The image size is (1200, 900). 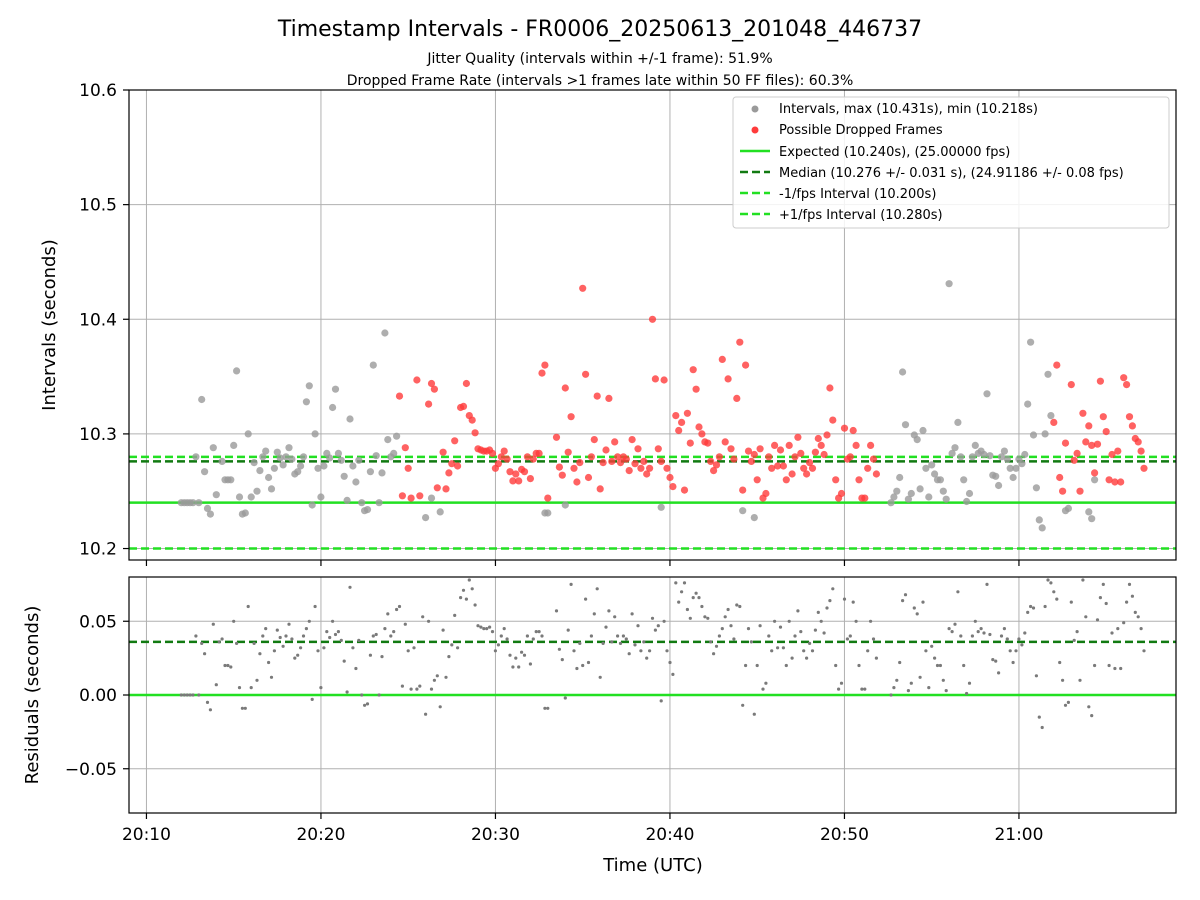 What do you see at coordinates (320, 835) in the screenshot?
I see `x-tick-label: 20:20` at bounding box center [320, 835].